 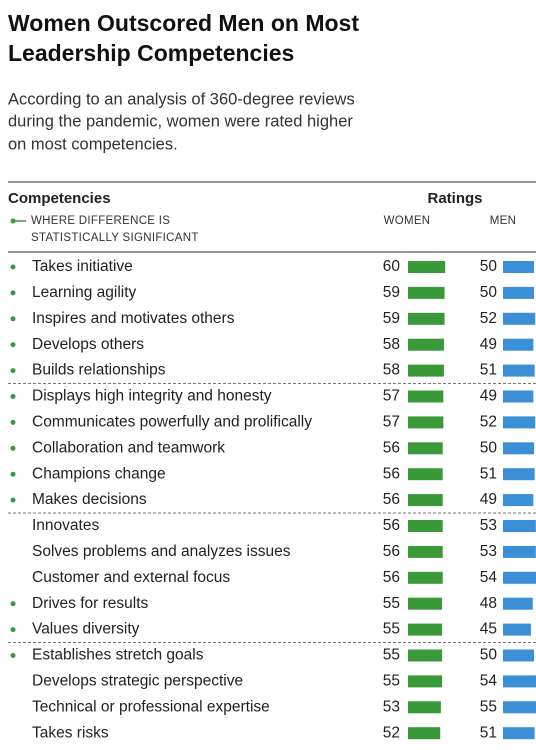 I want to click on row-label: Innovates, so click(x=65, y=525).